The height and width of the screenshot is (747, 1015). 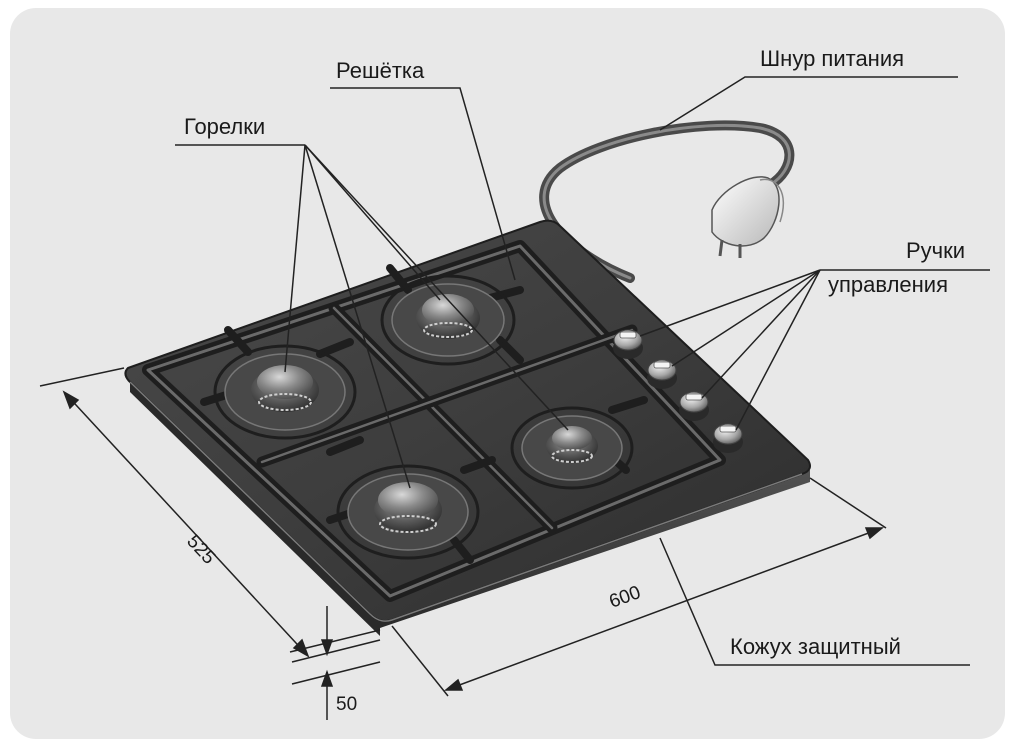 I want to click on control-knobs, so click(x=678, y=391).